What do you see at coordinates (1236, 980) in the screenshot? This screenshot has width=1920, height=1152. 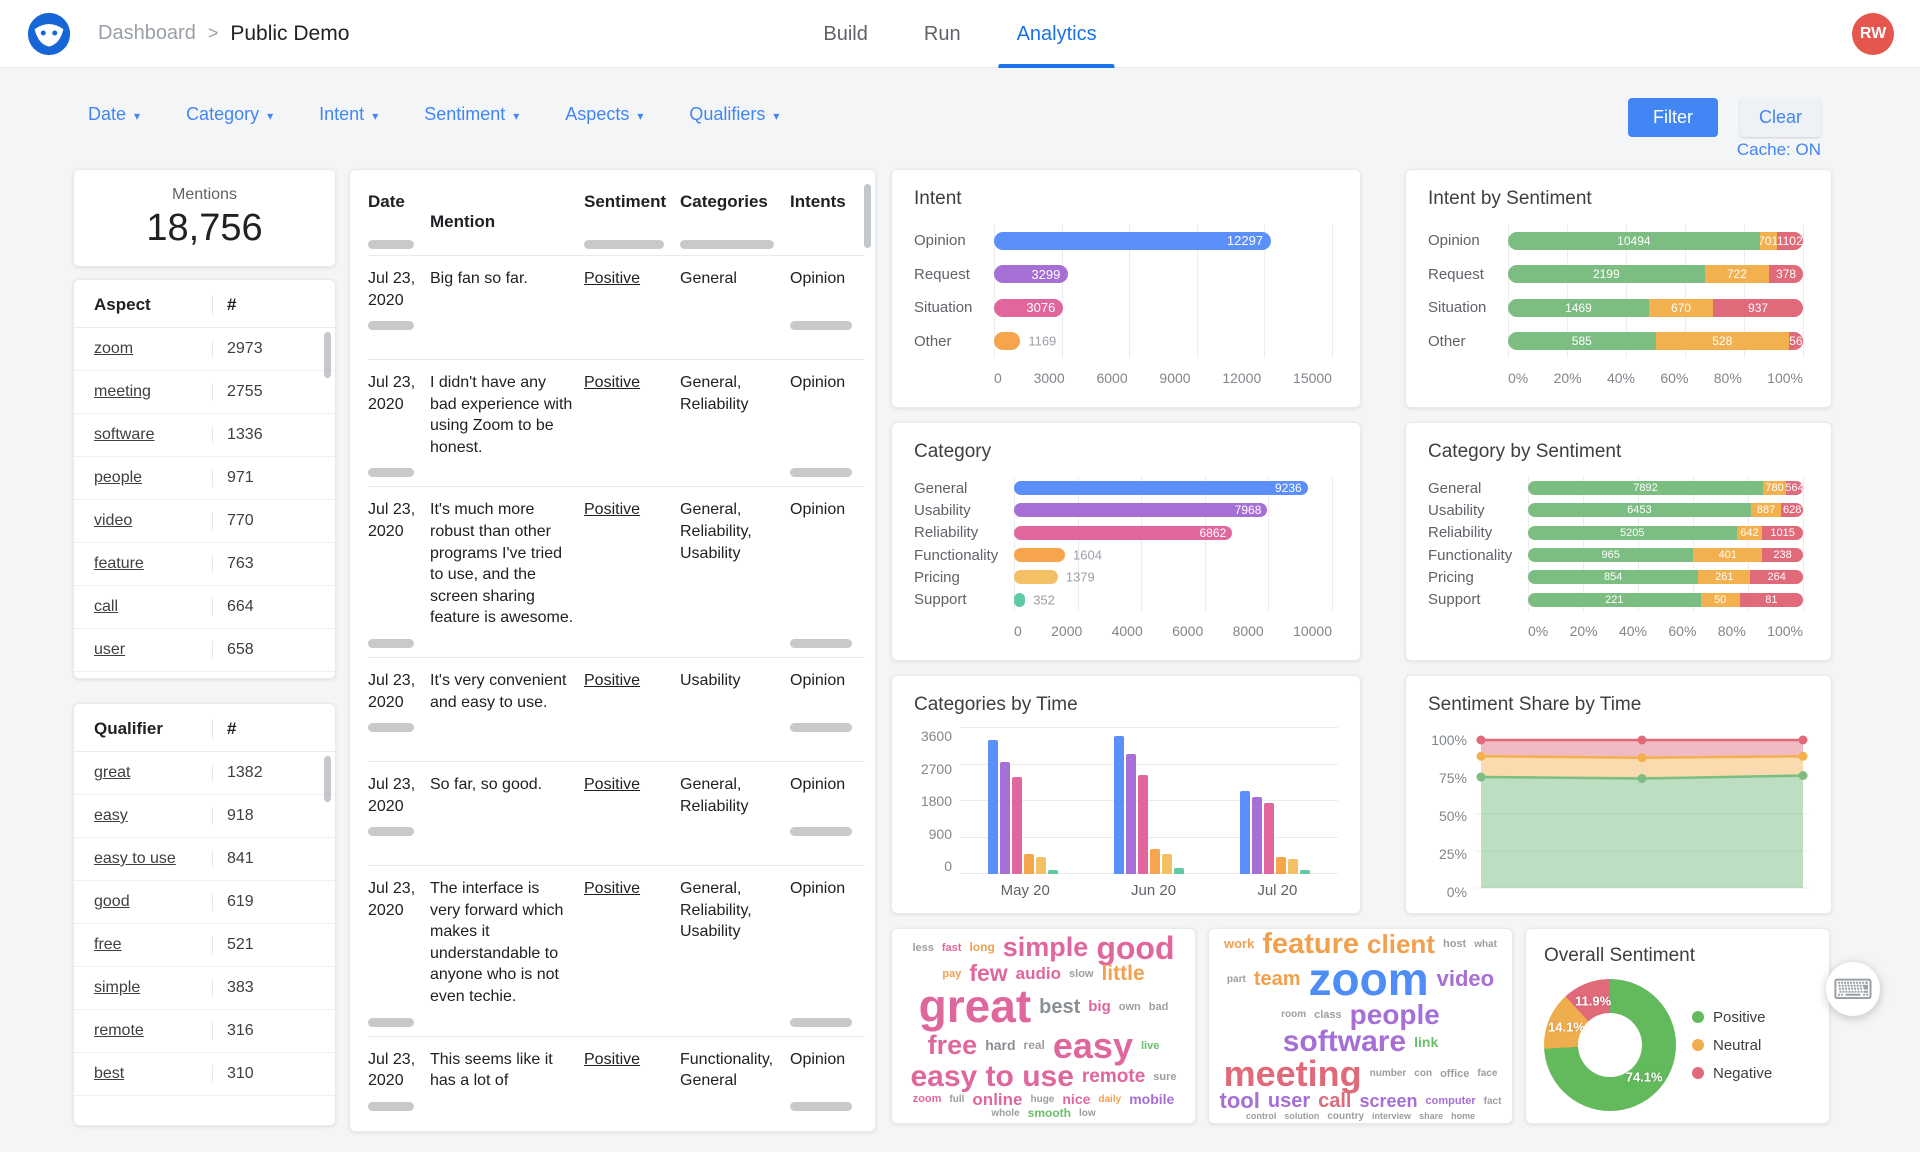 I see `cloud-word: part` at bounding box center [1236, 980].